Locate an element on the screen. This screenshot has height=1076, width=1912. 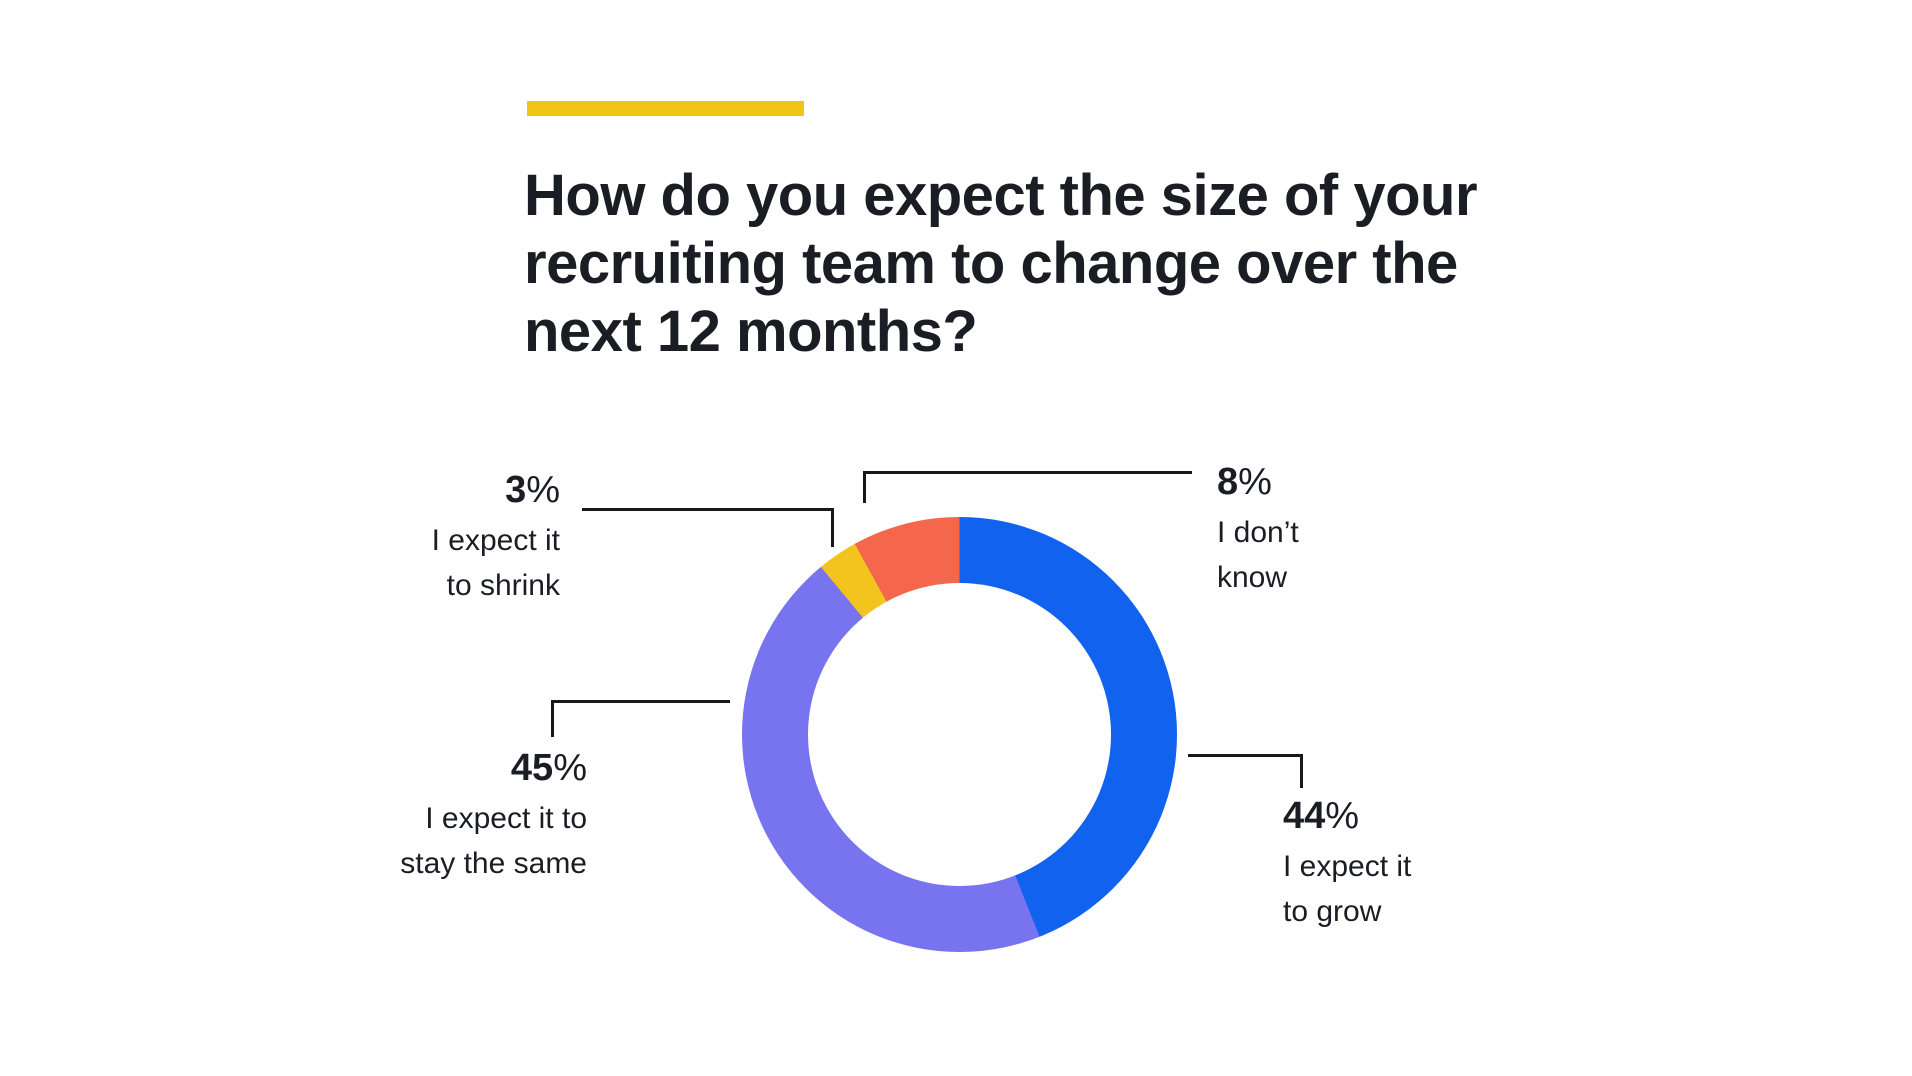
label-stay-text-line-2: stay the same is located at coordinates (493, 863).